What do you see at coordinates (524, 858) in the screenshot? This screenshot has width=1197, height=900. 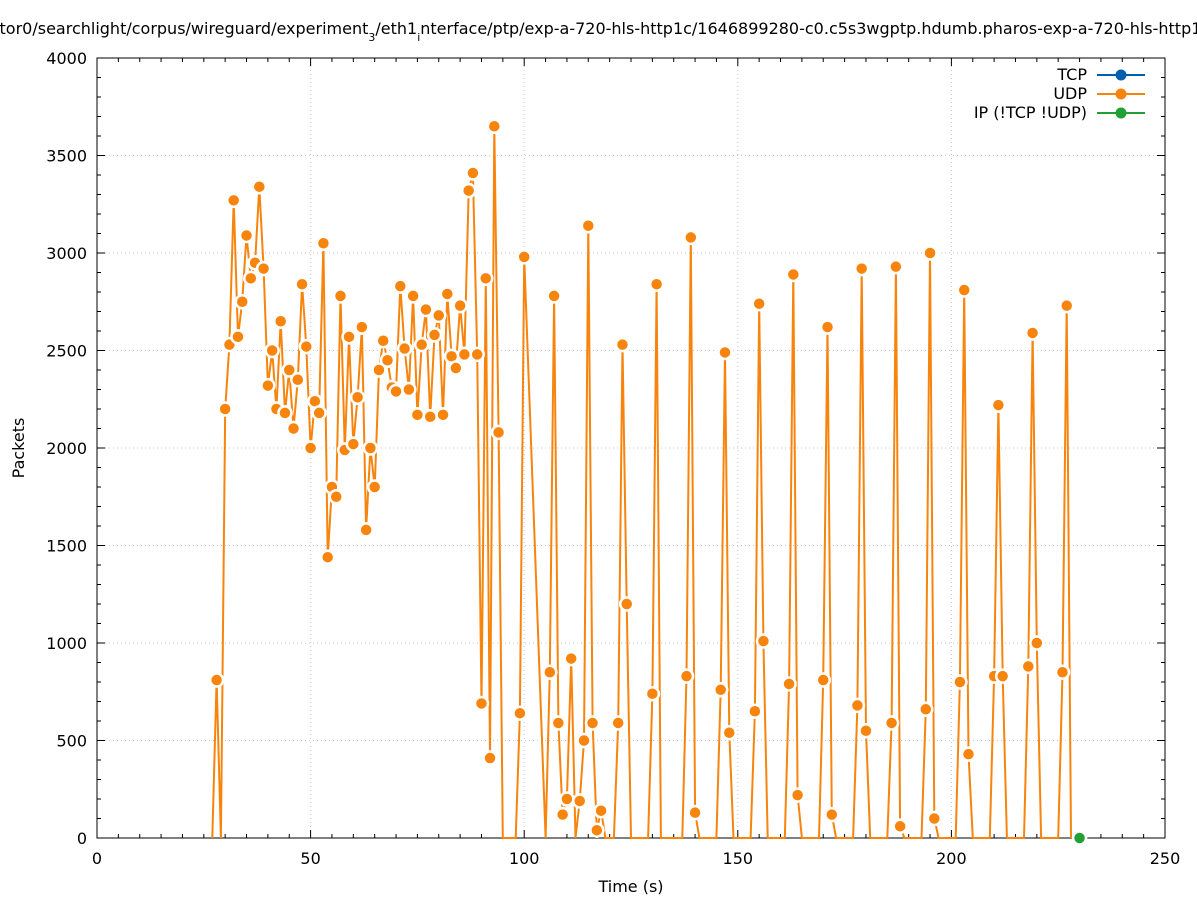 I see `x-tick-label: 100` at bounding box center [524, 858].